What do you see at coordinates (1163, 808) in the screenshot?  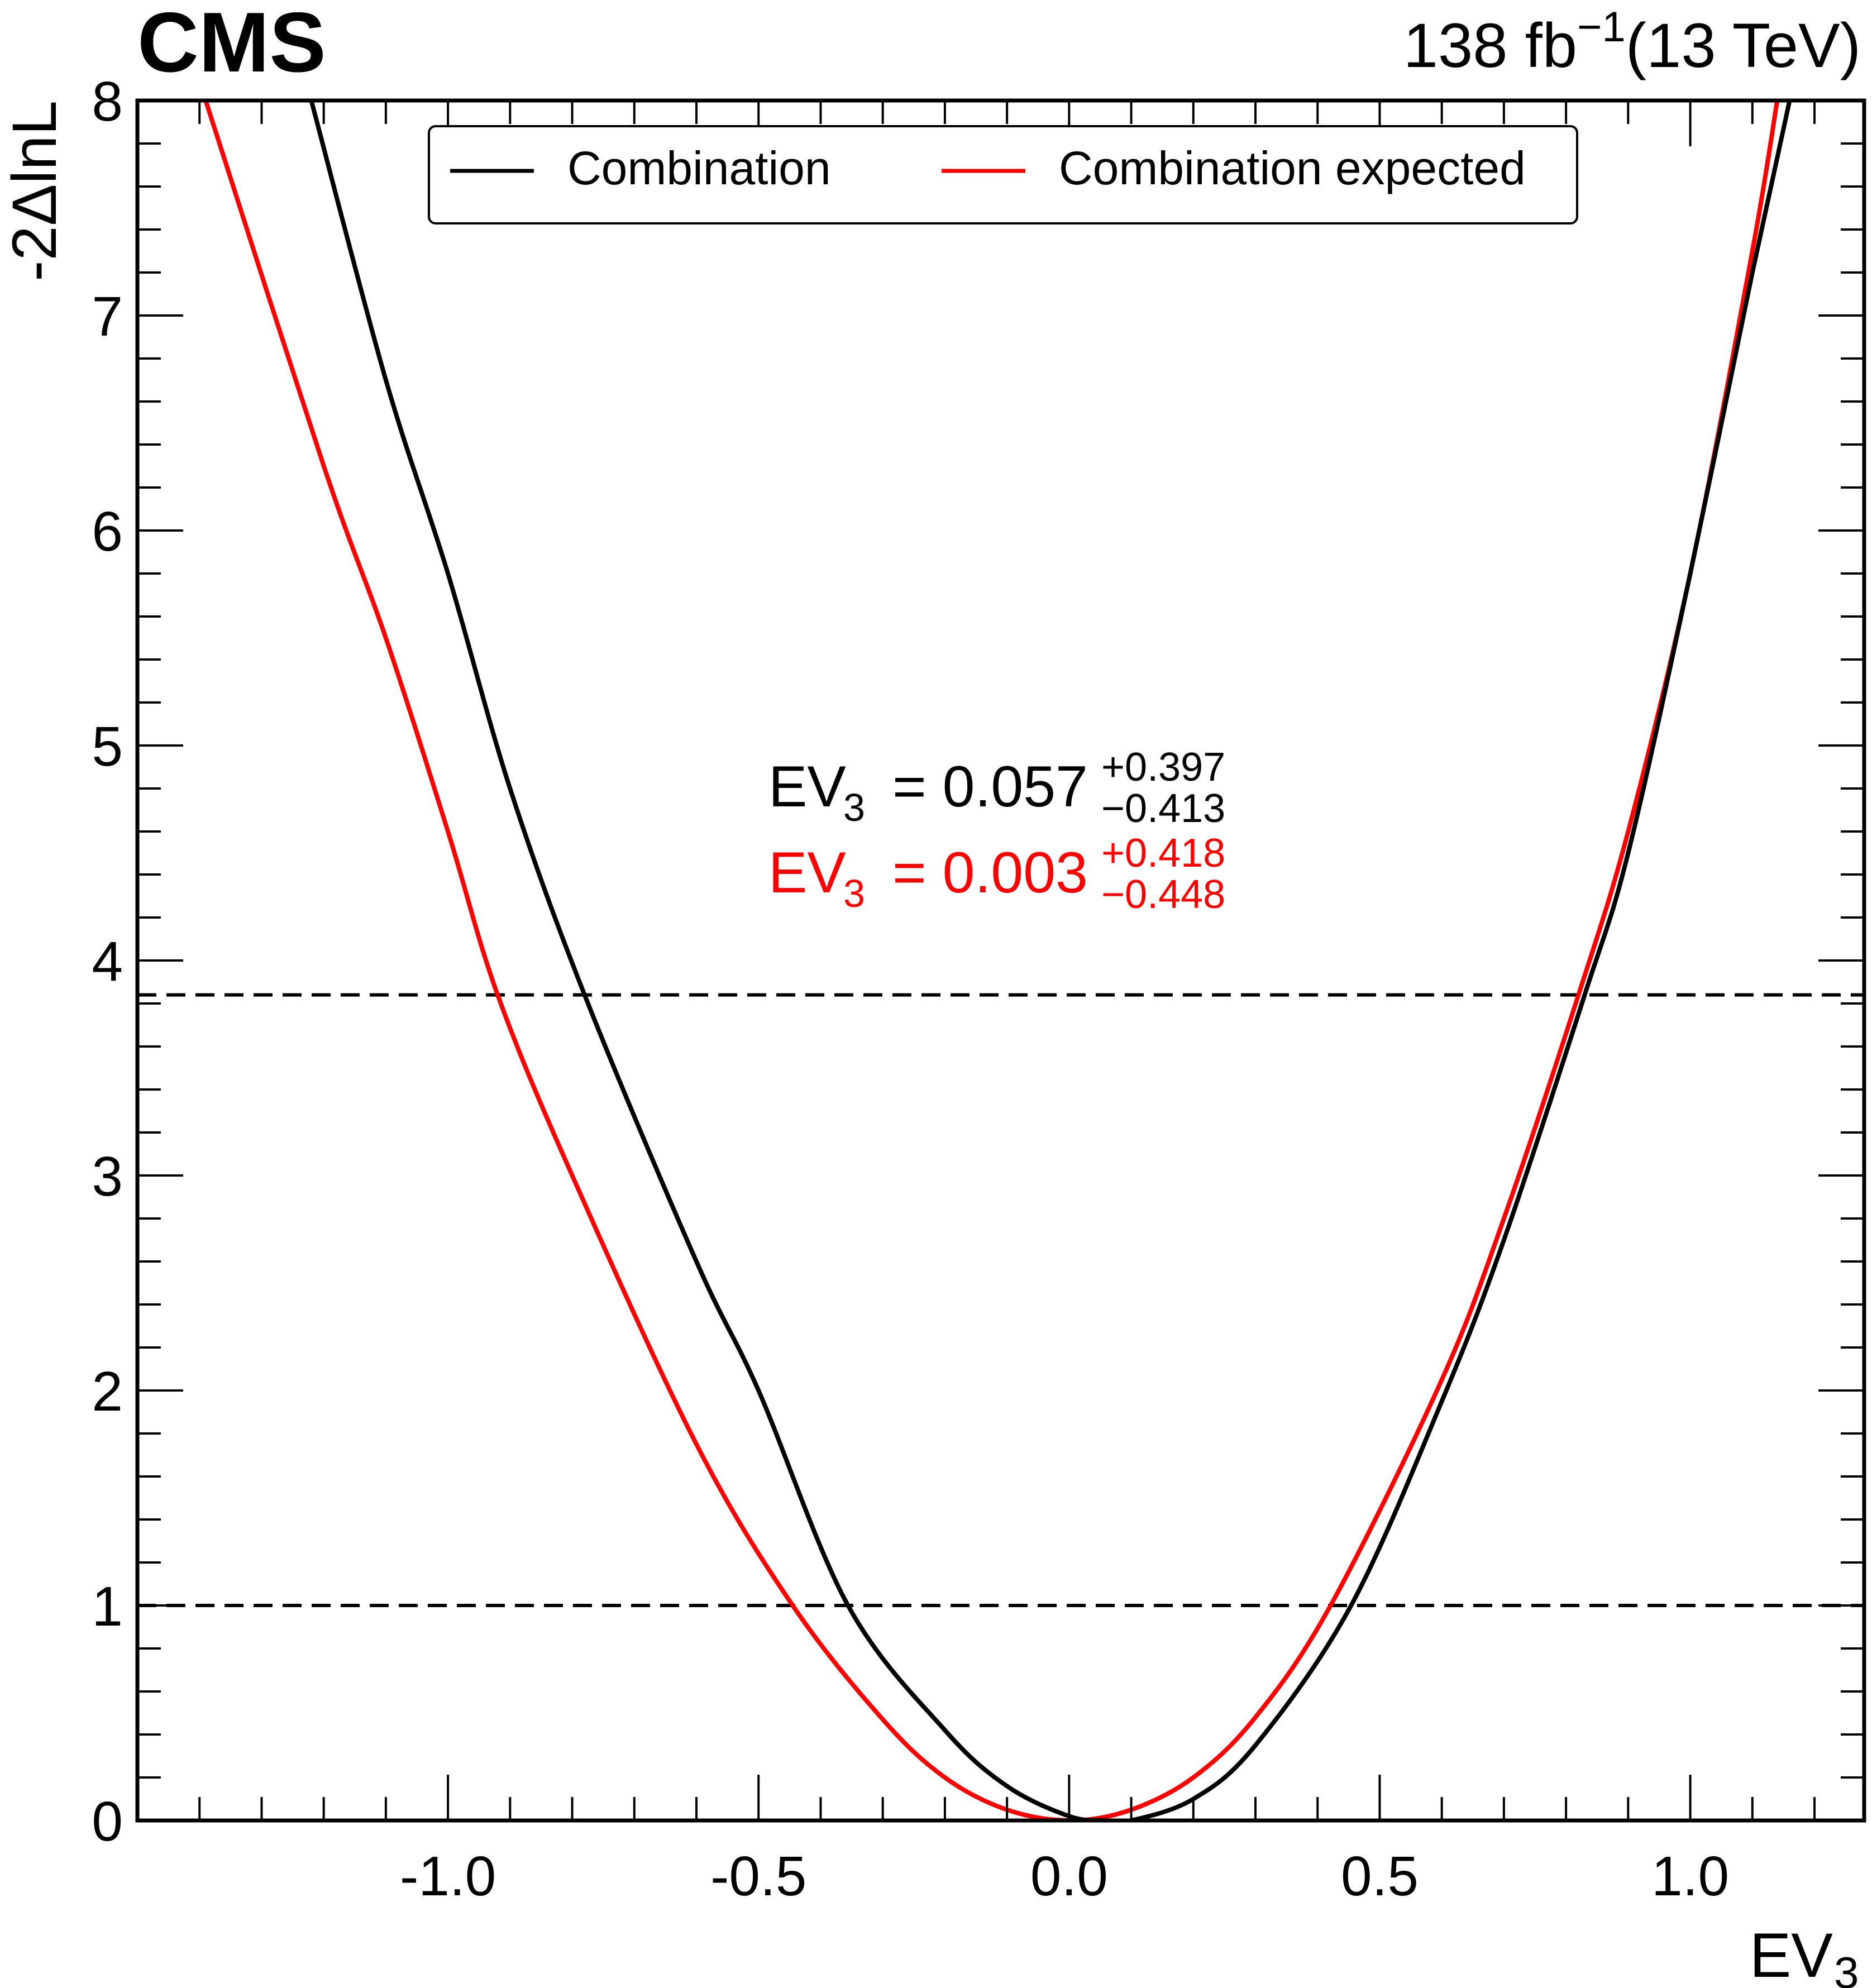 I see `observed-lower-error: −0.413` at bounding box center [1163, 808].